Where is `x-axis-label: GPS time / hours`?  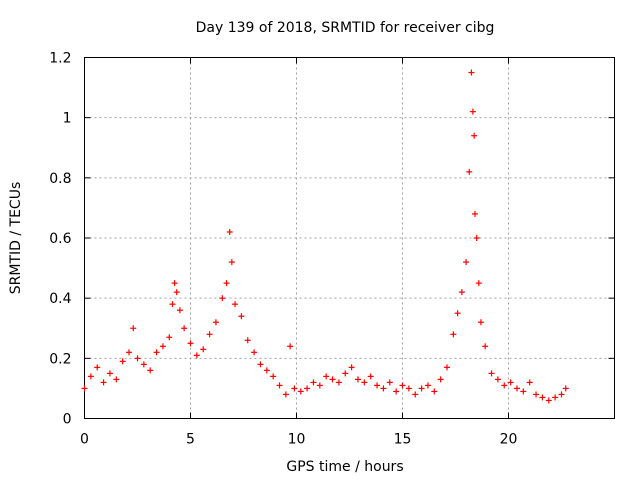
x-axis-label: GPS time / hours is located at coordinates (344, 467).